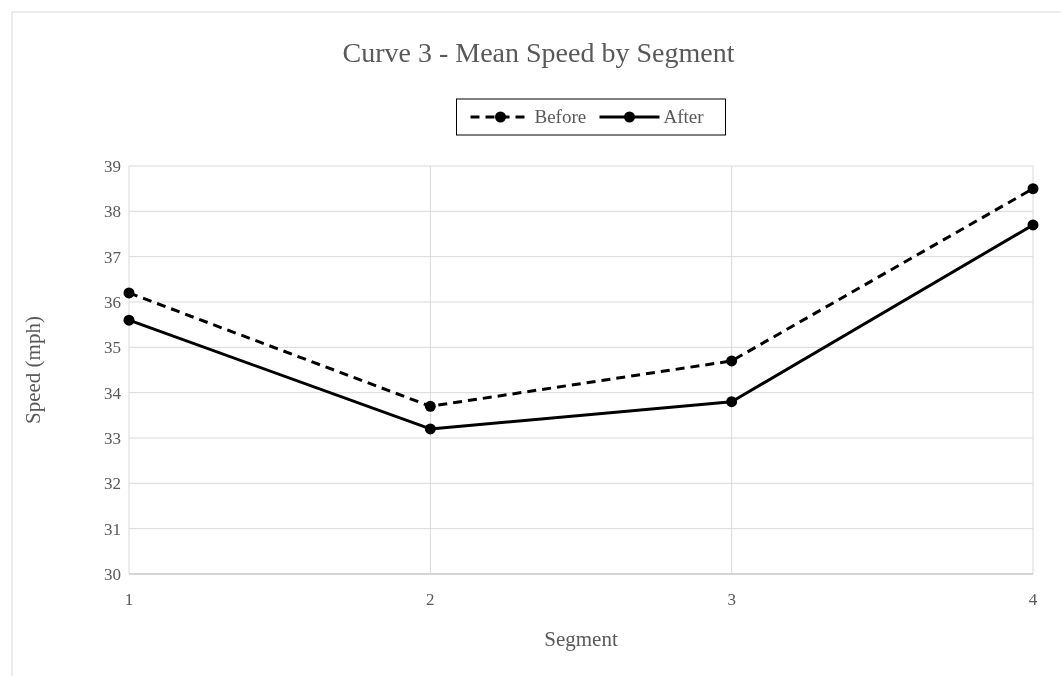 Image resolution: width=1061 pixels, height=676 pixels. Describe the element at coordinates (112, 484) in the screenshot. I see `y-tick-label: 32` at that location.